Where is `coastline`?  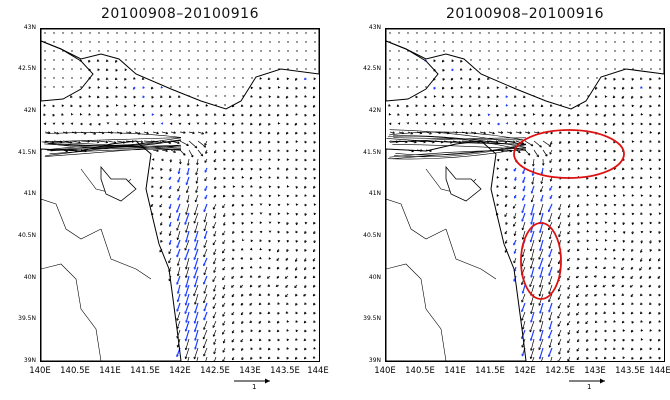 coastline is located at coordinates (111, 250).